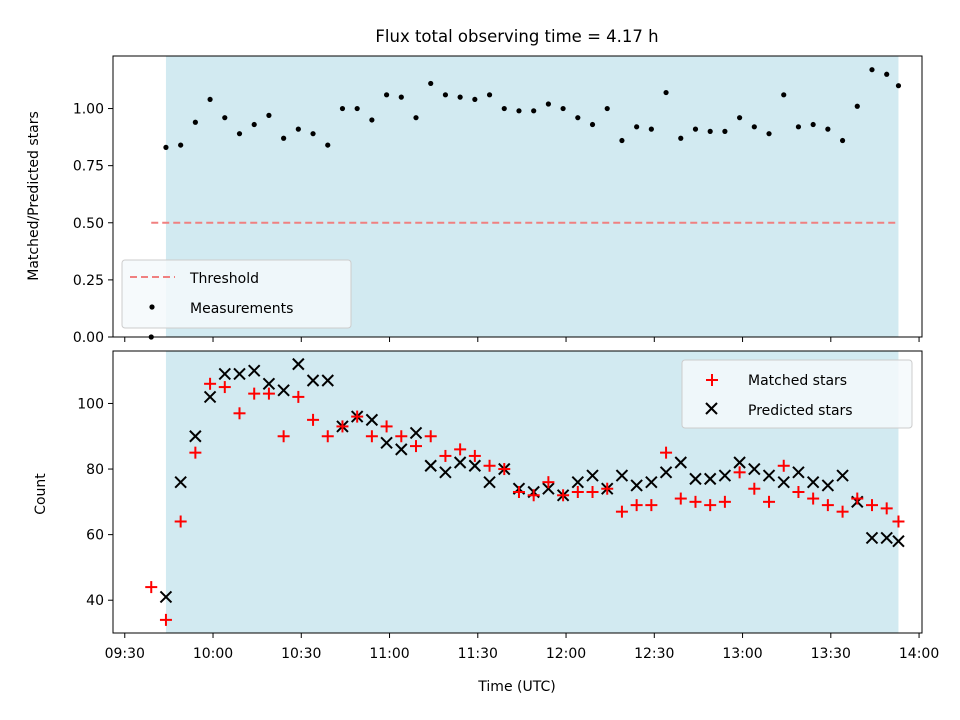  Describe the element at coordinates (41, 494) in the screenshot. I see `bottom-y-axis-label: Count` at that location.